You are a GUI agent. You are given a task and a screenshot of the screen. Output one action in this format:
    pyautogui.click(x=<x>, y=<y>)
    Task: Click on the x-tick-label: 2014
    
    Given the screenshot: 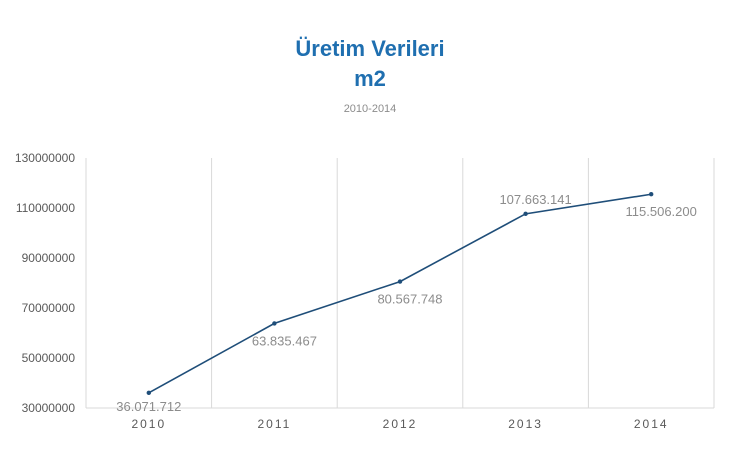 What is the action you would take?
    pyautogui.click(x=651, y=424)
    